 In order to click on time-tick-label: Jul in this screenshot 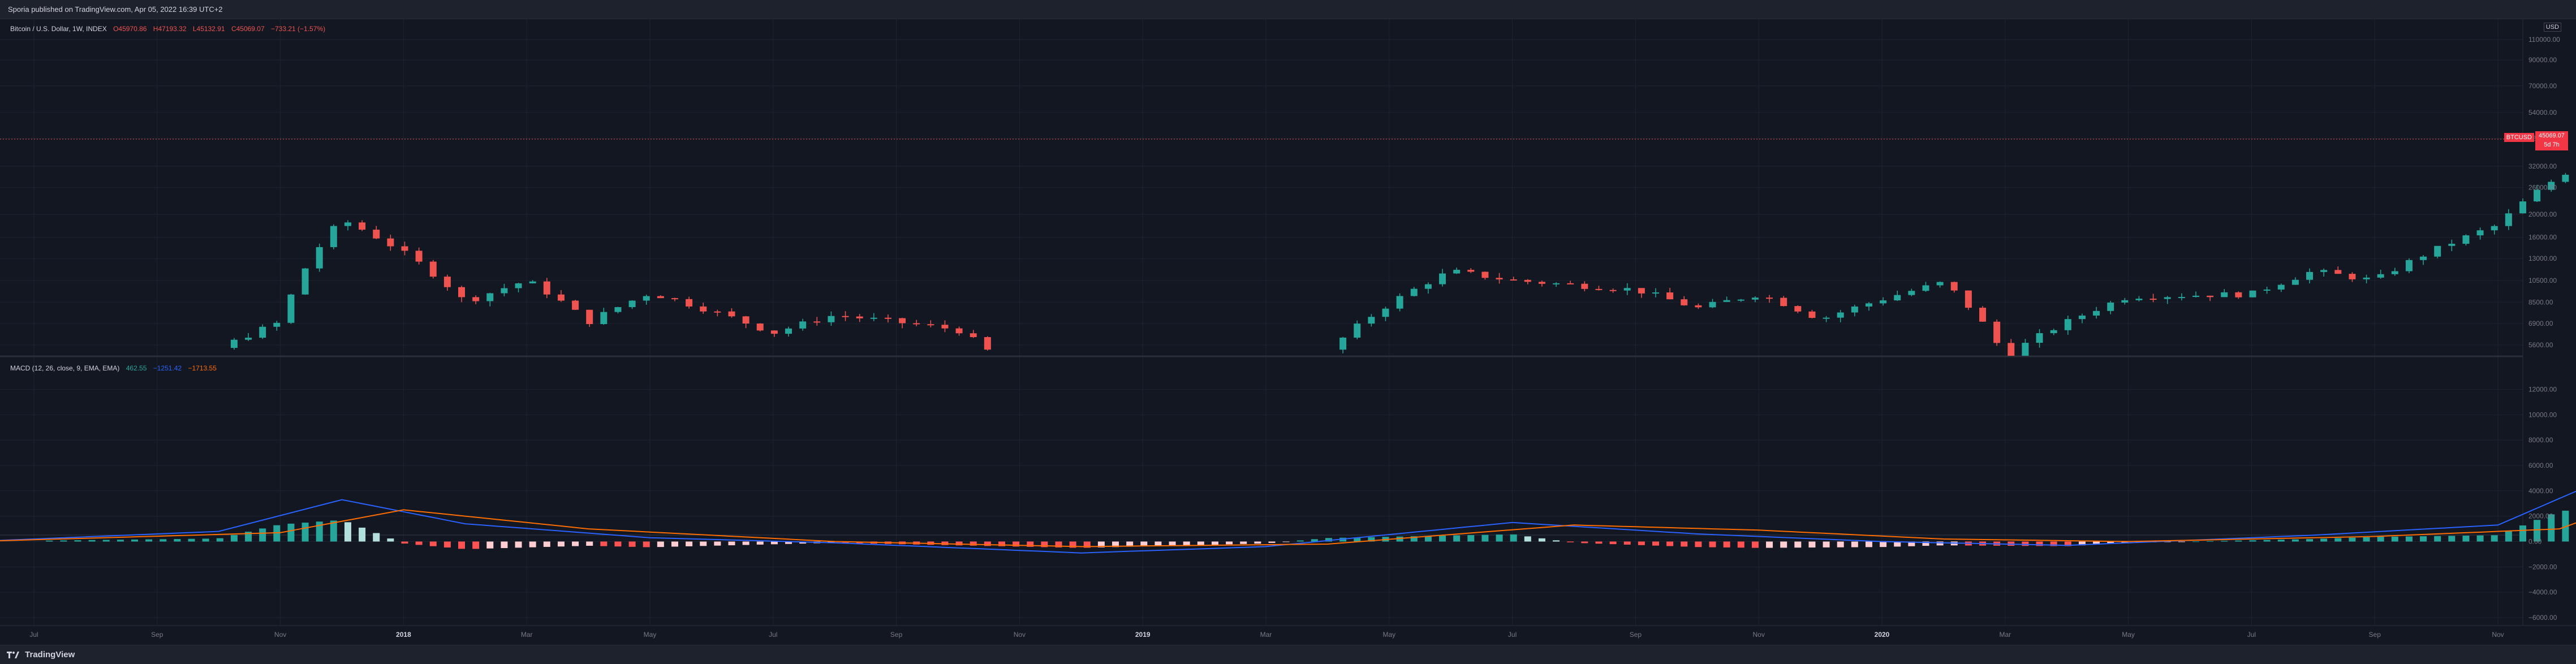, I will do `click(773, 635)`.